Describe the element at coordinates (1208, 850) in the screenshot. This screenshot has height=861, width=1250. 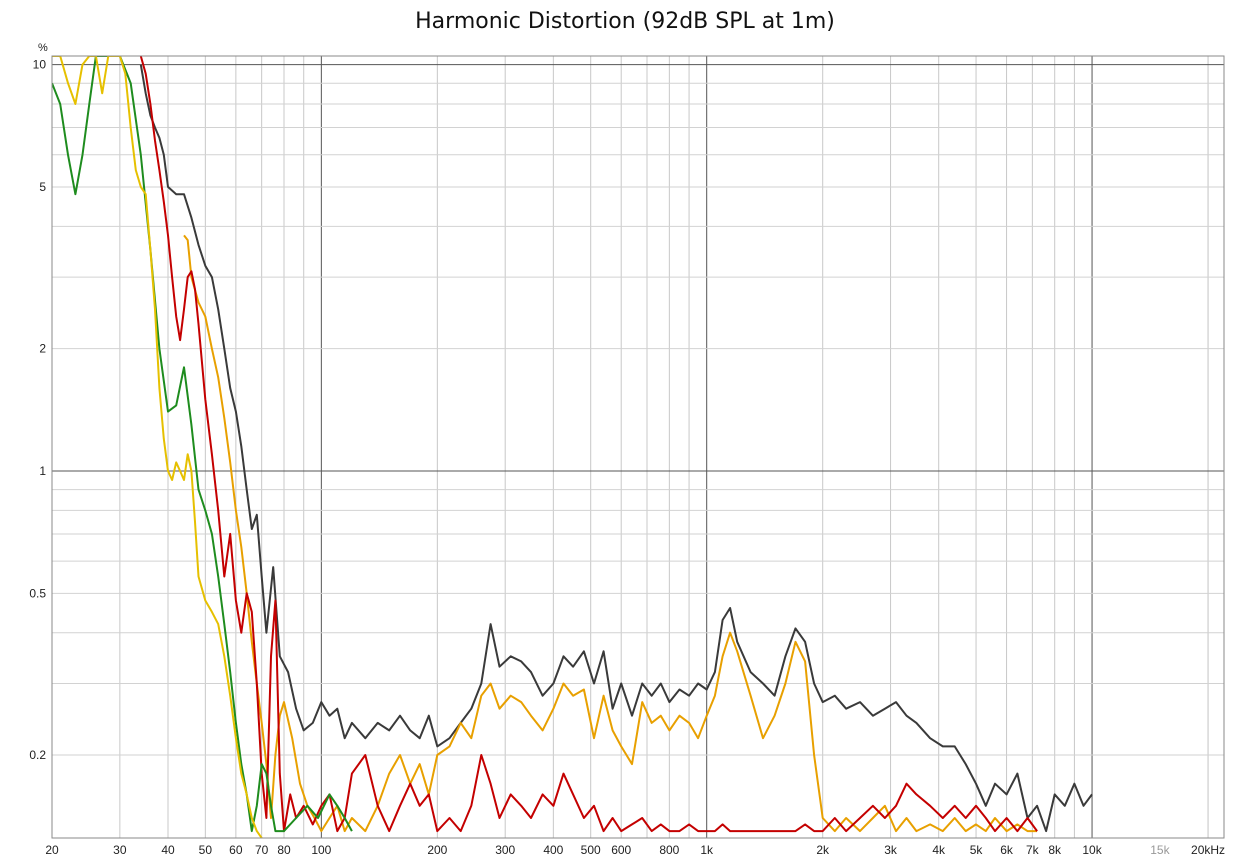
I see `x-tick-label: 20kHz` at that location.